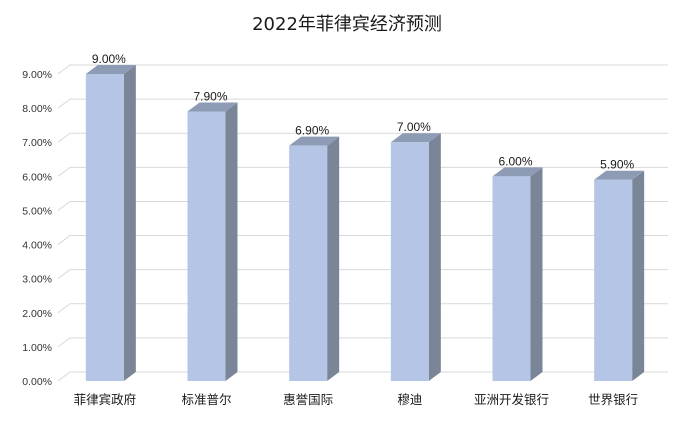 The width and height of the screenshot is (684, 427). What do you see at coordinates (210, 97) in the screenshot?
I see `data-label: 7.90%` at bounding box center [210, 97].